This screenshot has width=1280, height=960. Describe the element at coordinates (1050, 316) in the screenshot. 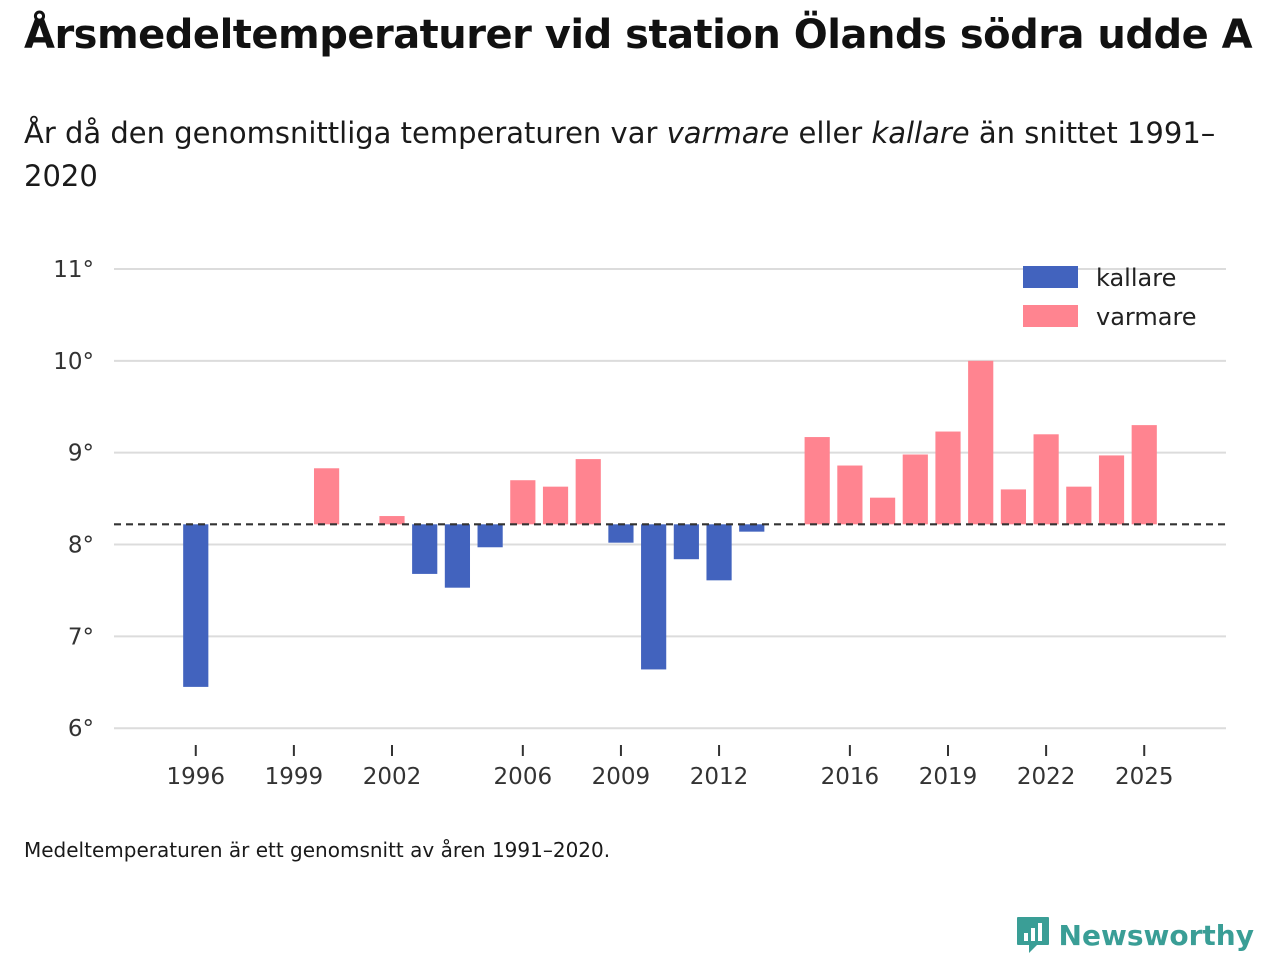

I see `legend-swatch-warm` at that location.